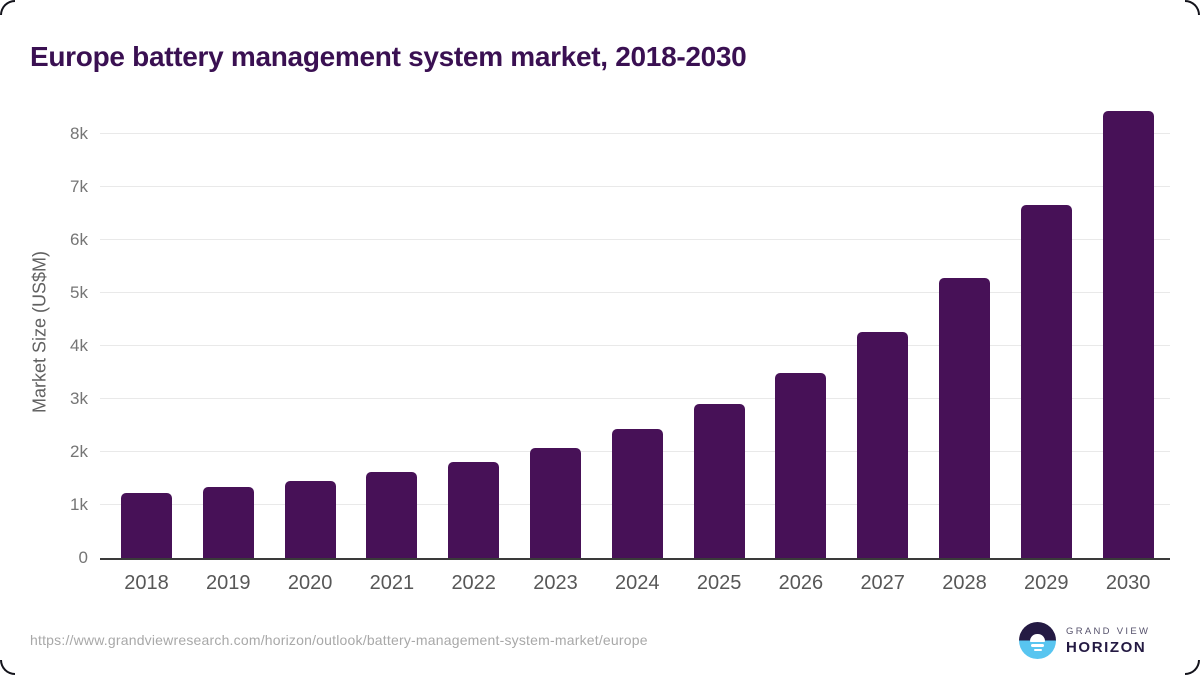 This screenshot has height=675, width=1200. What do you see at coordinates (310, 583) in the screenshot?
I see `x-tick-label-2020: 2020` at bounding box center [310, 583].